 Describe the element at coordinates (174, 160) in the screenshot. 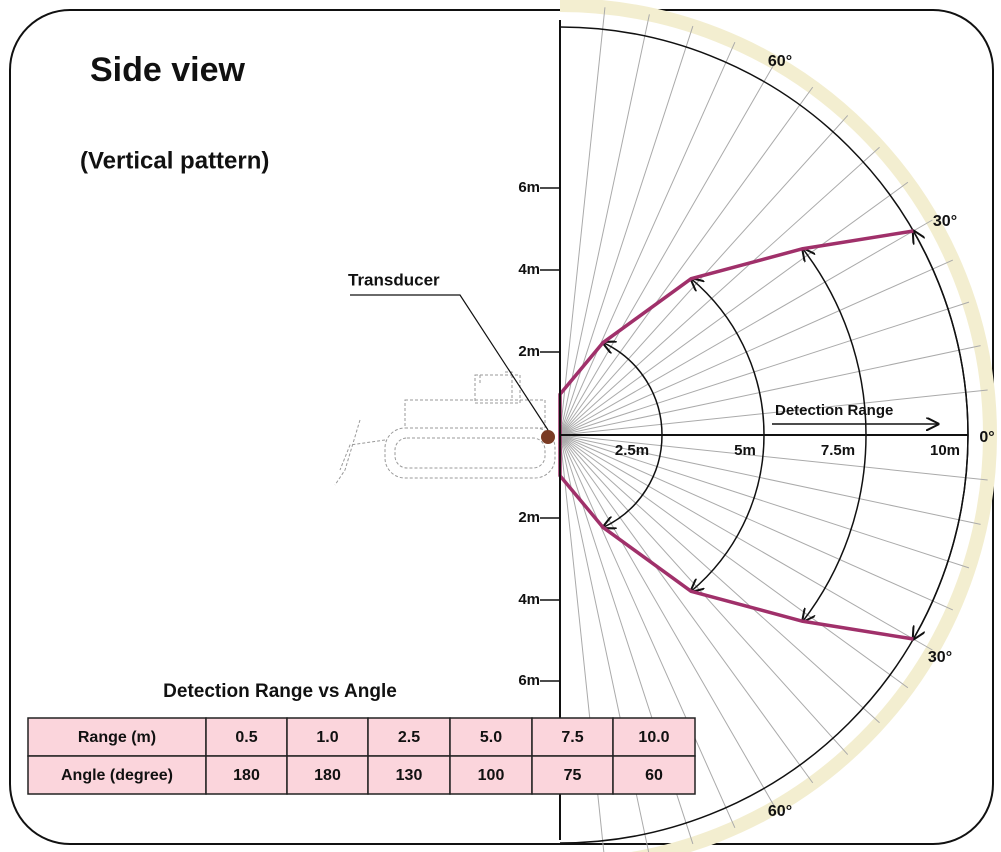

I see `subtitle: (Vertical pattern)` at that location.